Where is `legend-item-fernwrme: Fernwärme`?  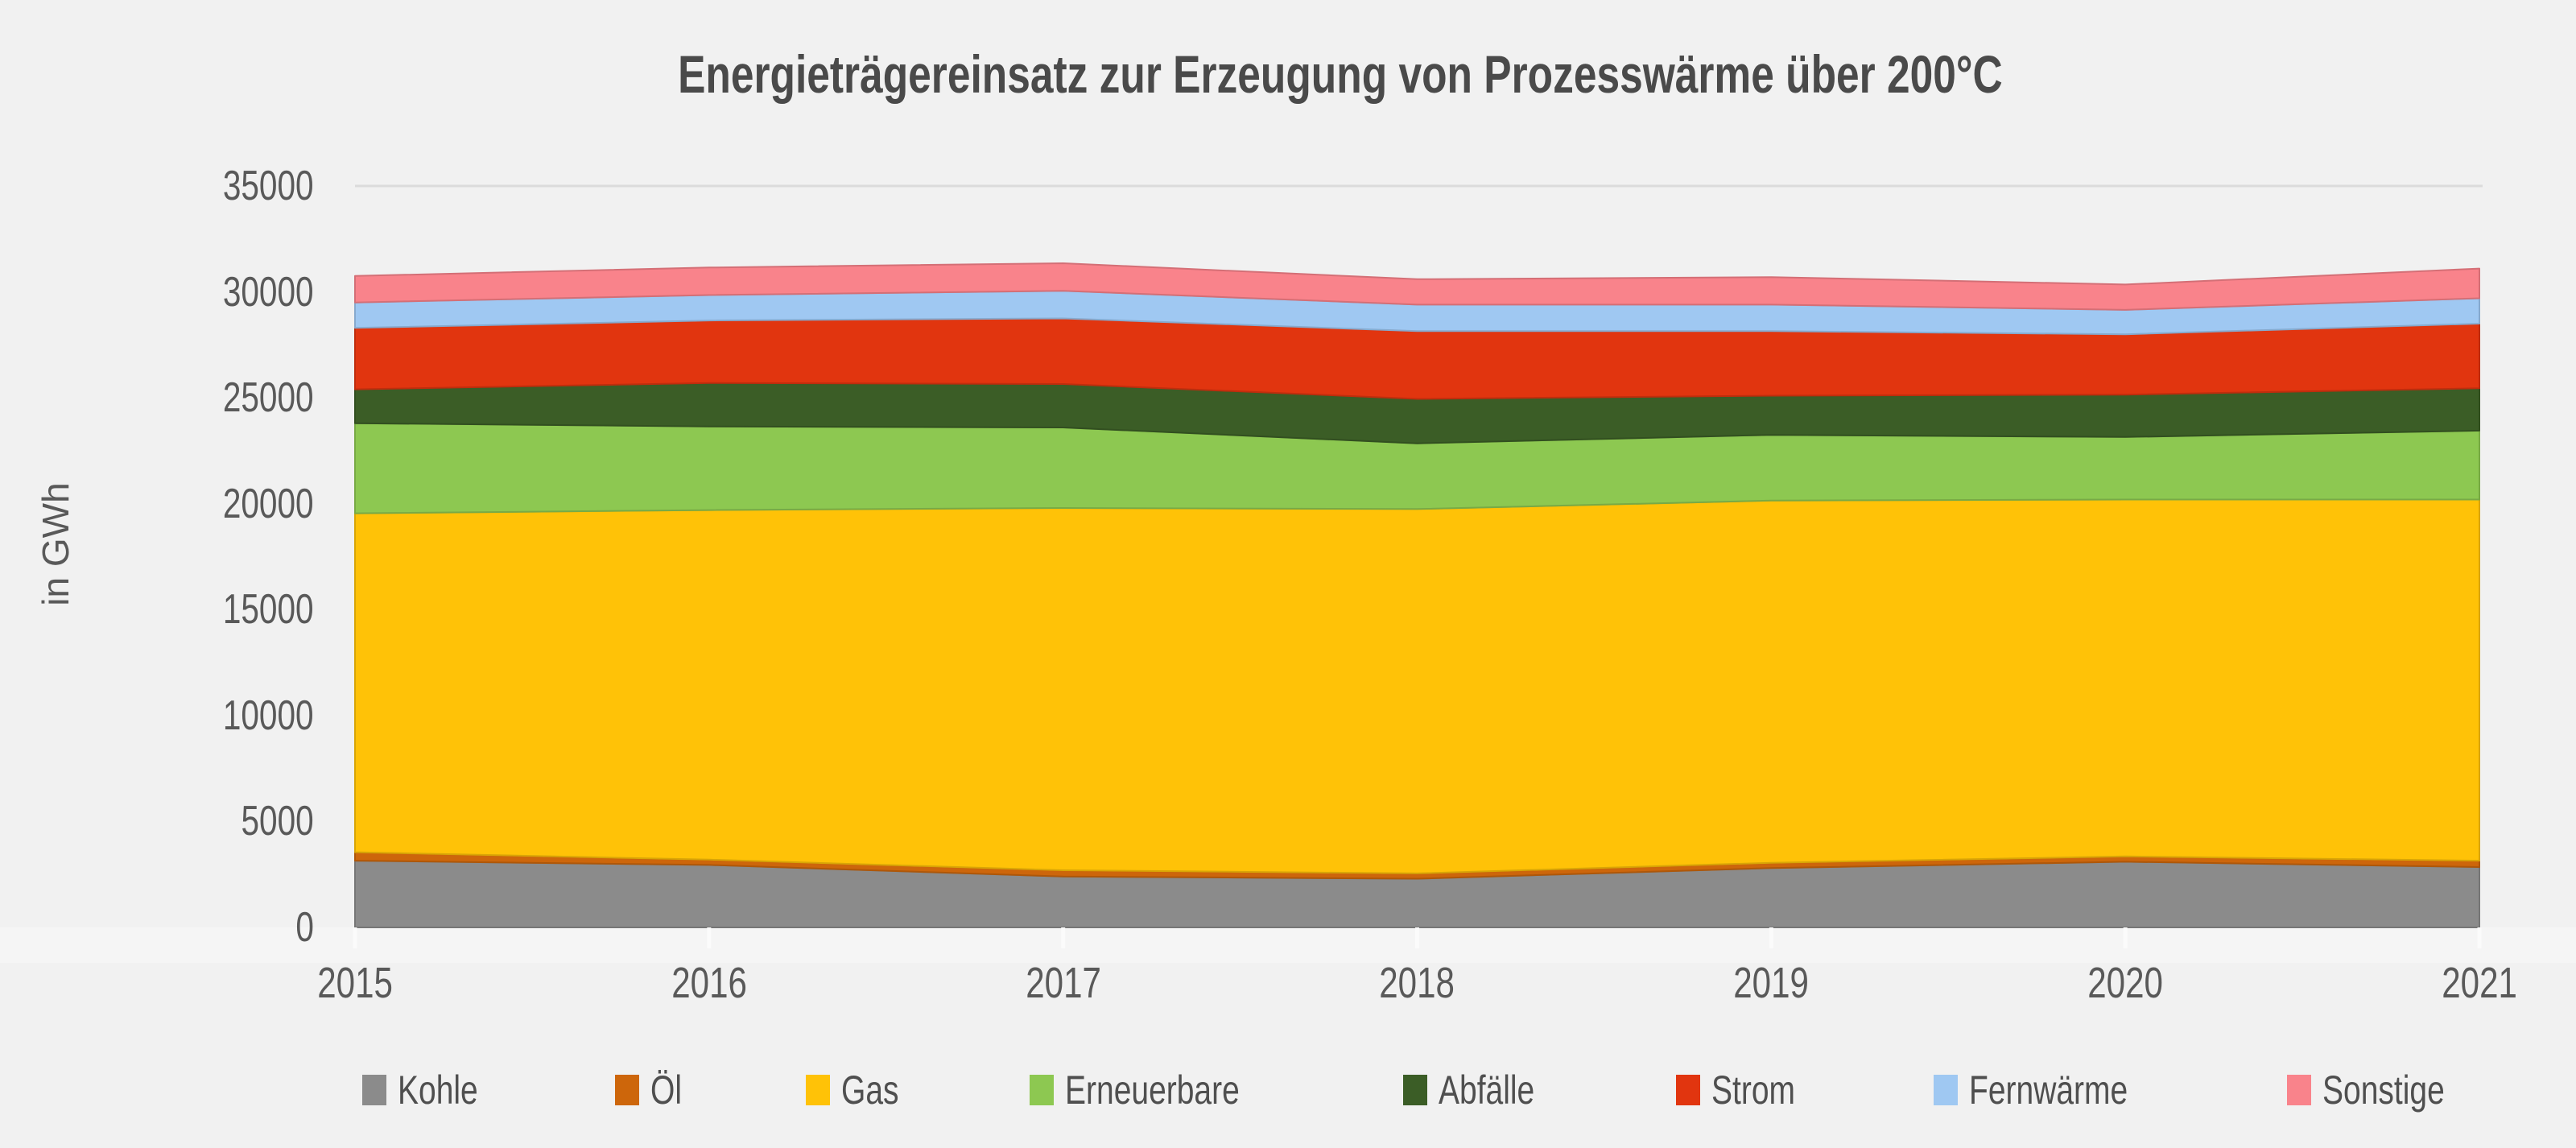
legend-item-fernwrme: Fernwärme is located at coordinates (2053, 1090).